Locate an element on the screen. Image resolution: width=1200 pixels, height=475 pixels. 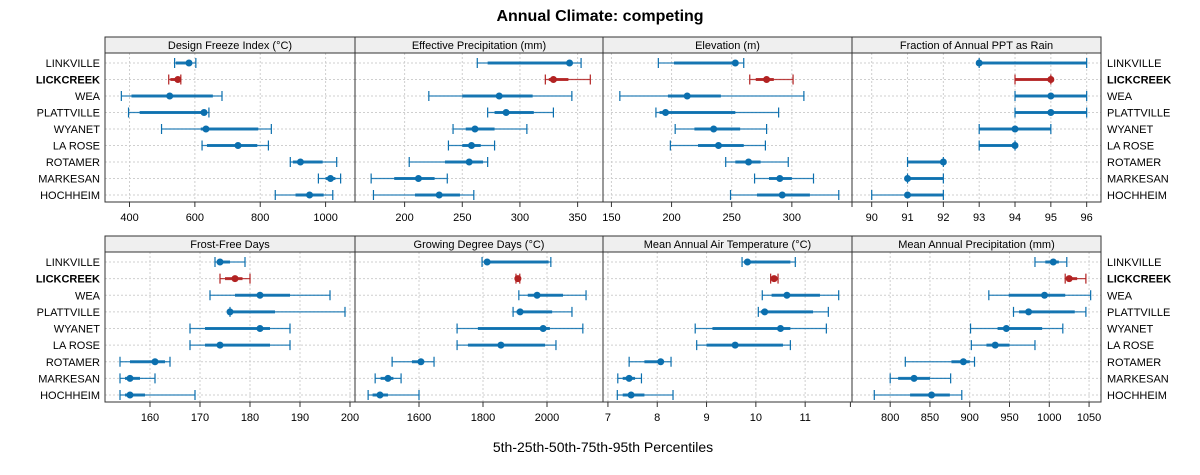
x-tick-label: 190 is located at coordinates (300, 418).